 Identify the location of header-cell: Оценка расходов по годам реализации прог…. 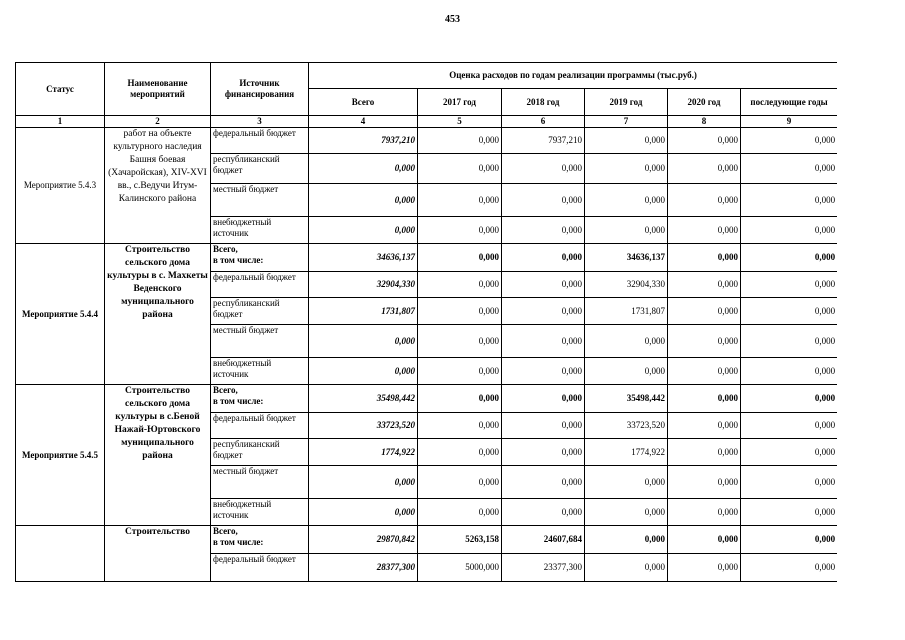
(572, 75).